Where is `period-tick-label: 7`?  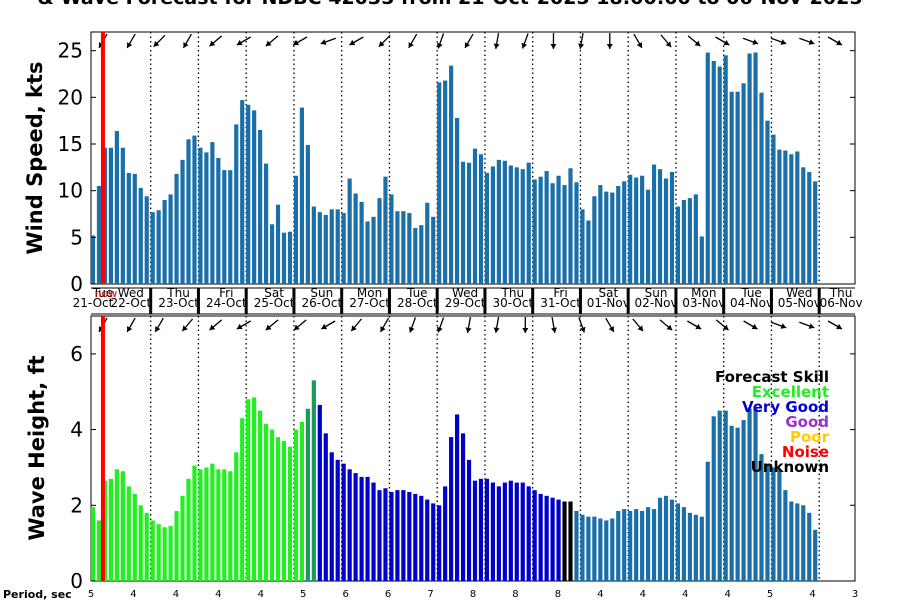 period-tick-label: 7 is located at coordinates (430, 594).